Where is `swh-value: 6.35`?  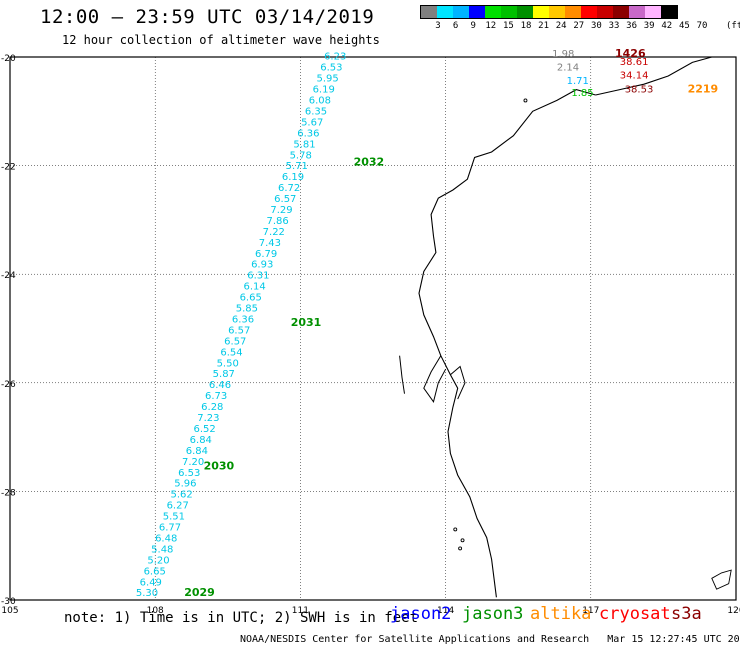
swh-value: 6.35 is located at coordinates (316, 112).